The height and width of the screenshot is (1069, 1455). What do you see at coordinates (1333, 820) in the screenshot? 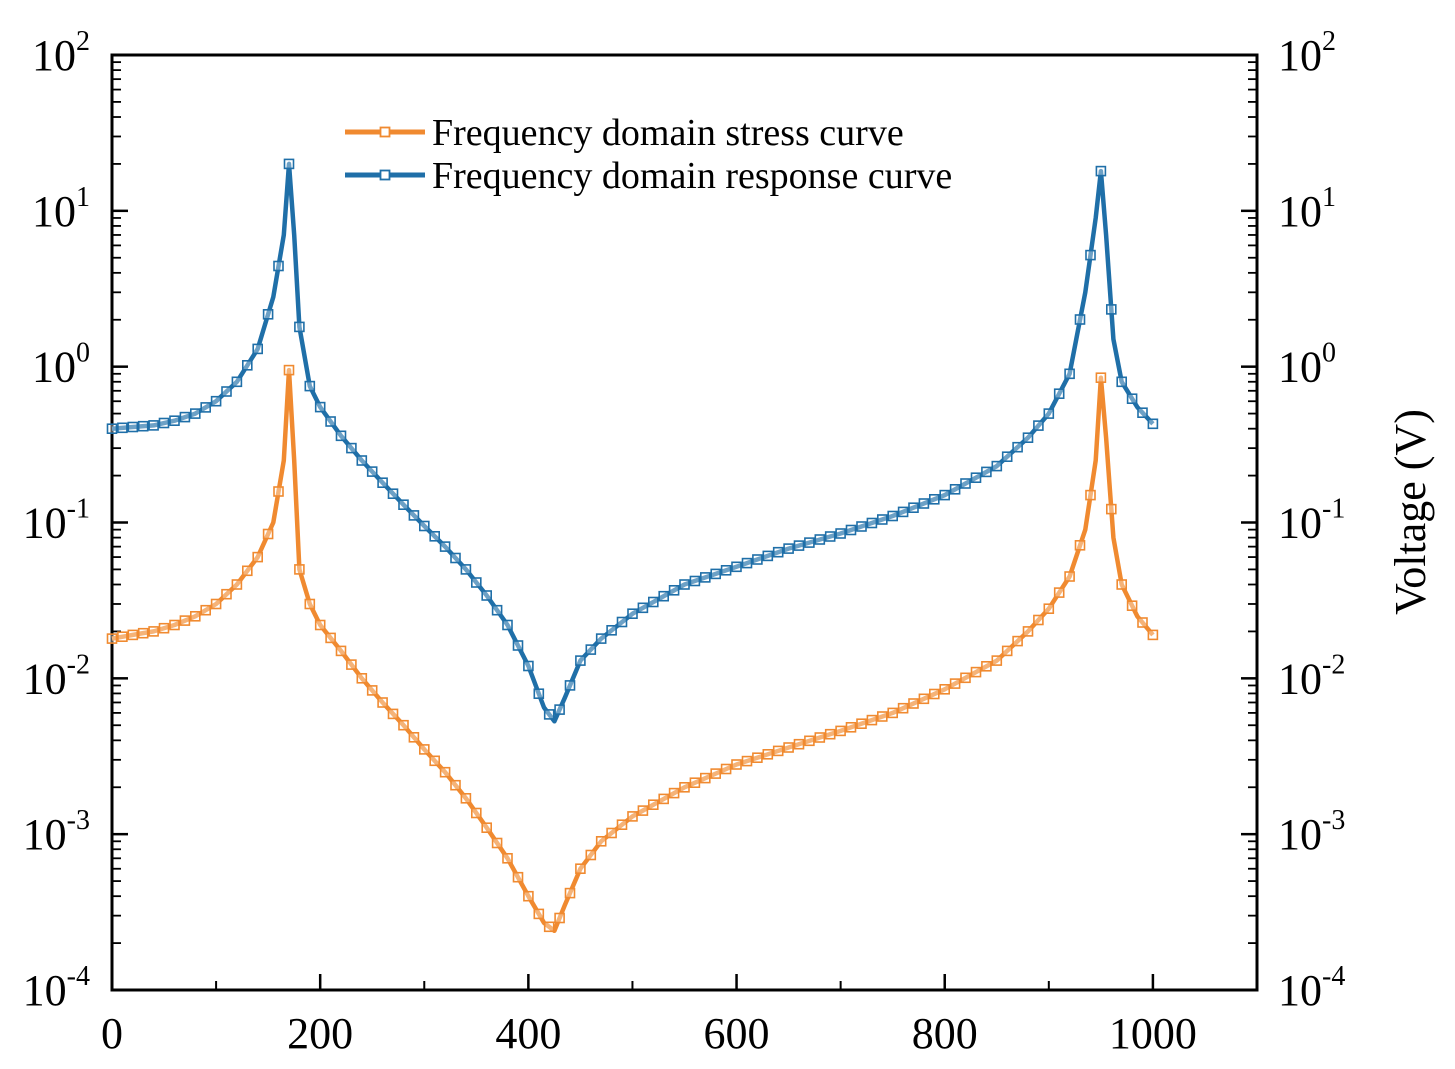
I see `y-tick-exp: -3` at bounding box center [1333, 820].